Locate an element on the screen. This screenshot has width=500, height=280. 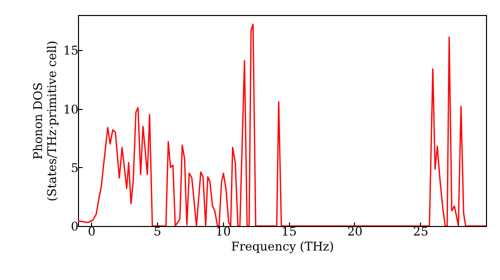
x-tick-label: 0 is located at coordinates (92, 231).